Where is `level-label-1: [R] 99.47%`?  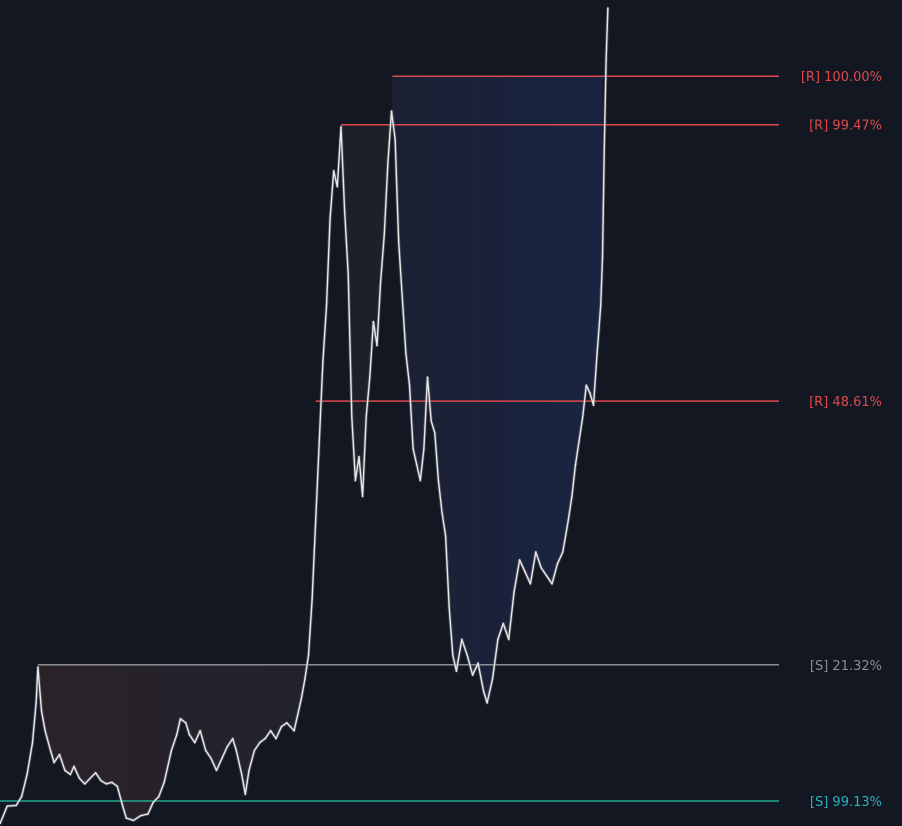
level-label-1: [R] 99.47% is located at coordinates (845, 126).